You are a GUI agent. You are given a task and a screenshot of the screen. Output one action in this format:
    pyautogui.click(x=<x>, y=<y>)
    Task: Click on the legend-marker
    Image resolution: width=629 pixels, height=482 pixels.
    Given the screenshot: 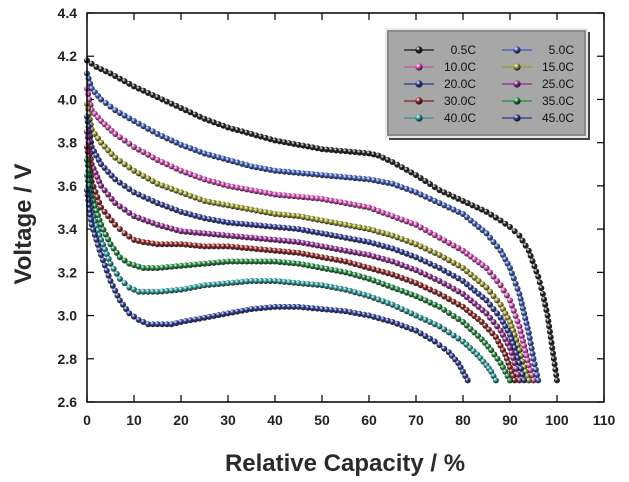 What is the action you would take?
    pyautogui.click(x=419, y=84)
    